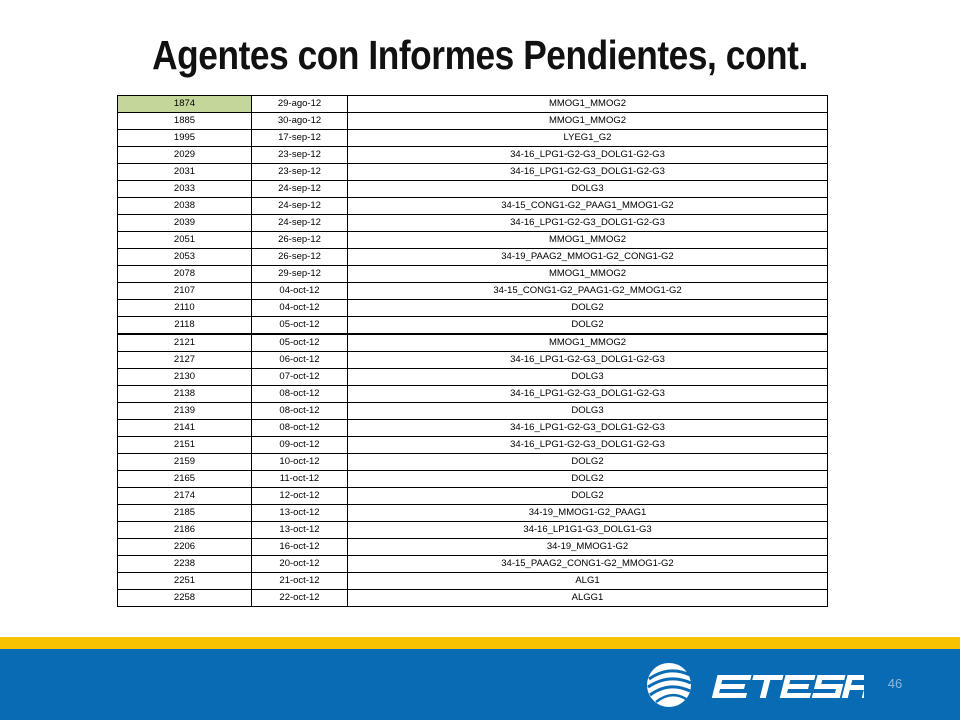  What do you see at coordinates (184, 564) in the screenshot?
I see `agent-id-cell: 2238` at bounding box center [184, 564].